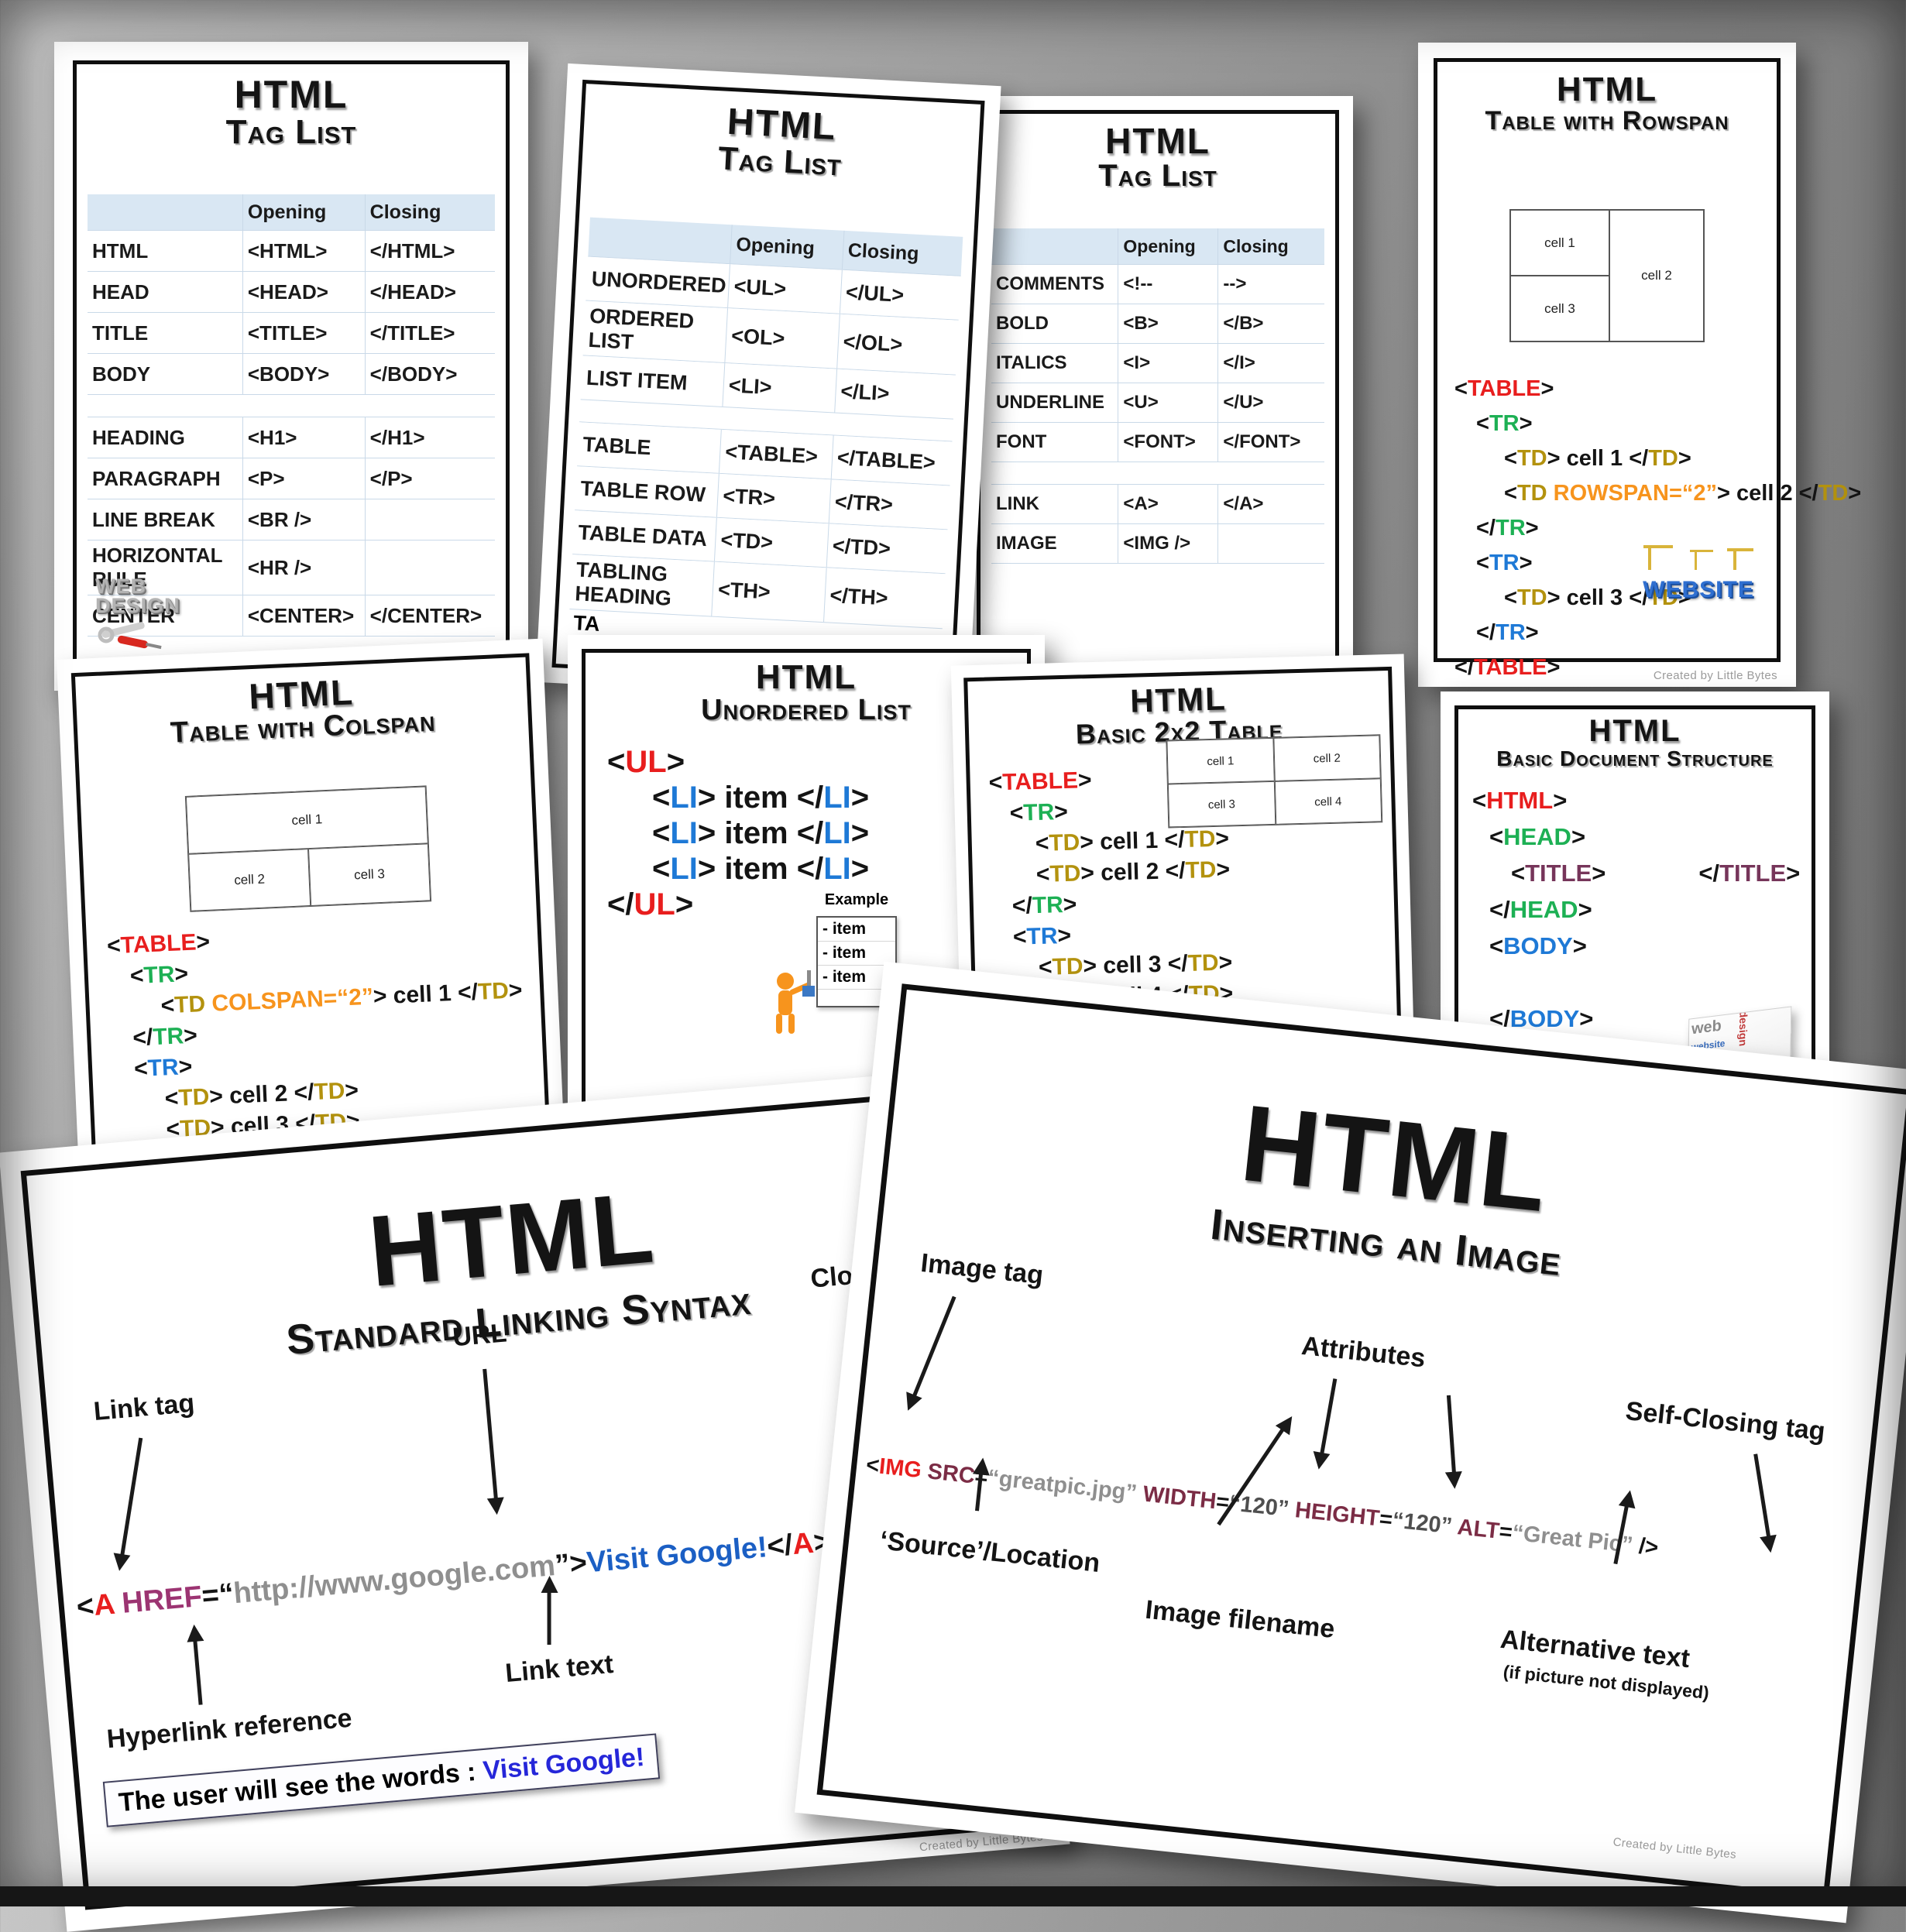 This screenshot has width=1906, height=1932. I want to click on tag-row: UNDERLINE <U> </U>, so click(1157, 403).